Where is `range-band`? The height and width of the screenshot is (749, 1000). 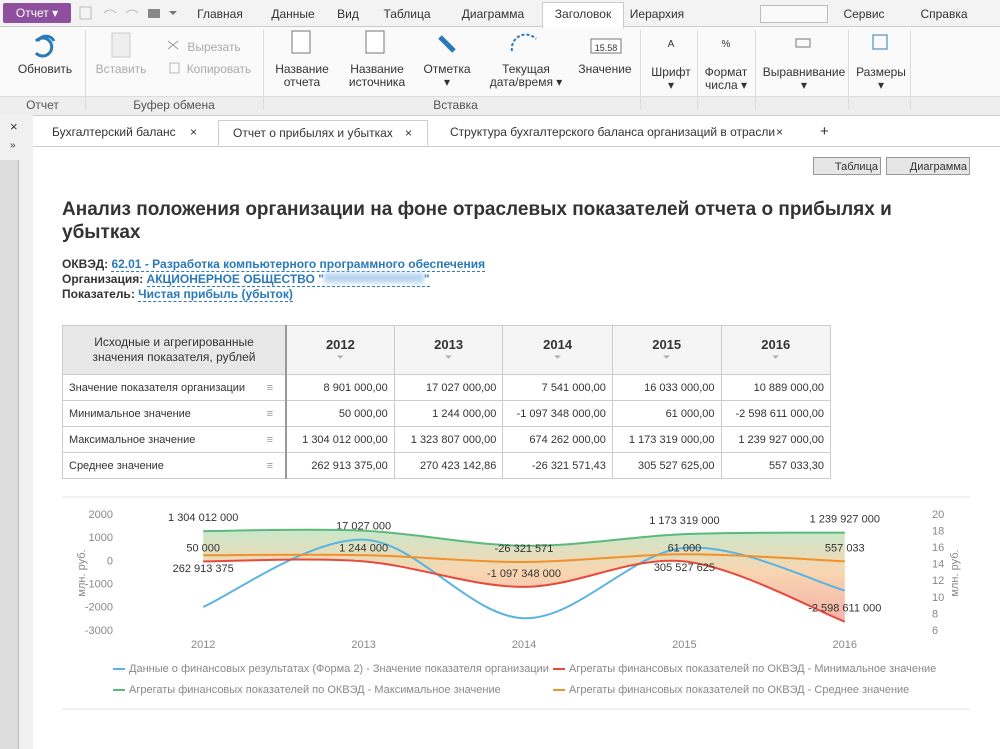
range-band is located at coordinates (524, 575).